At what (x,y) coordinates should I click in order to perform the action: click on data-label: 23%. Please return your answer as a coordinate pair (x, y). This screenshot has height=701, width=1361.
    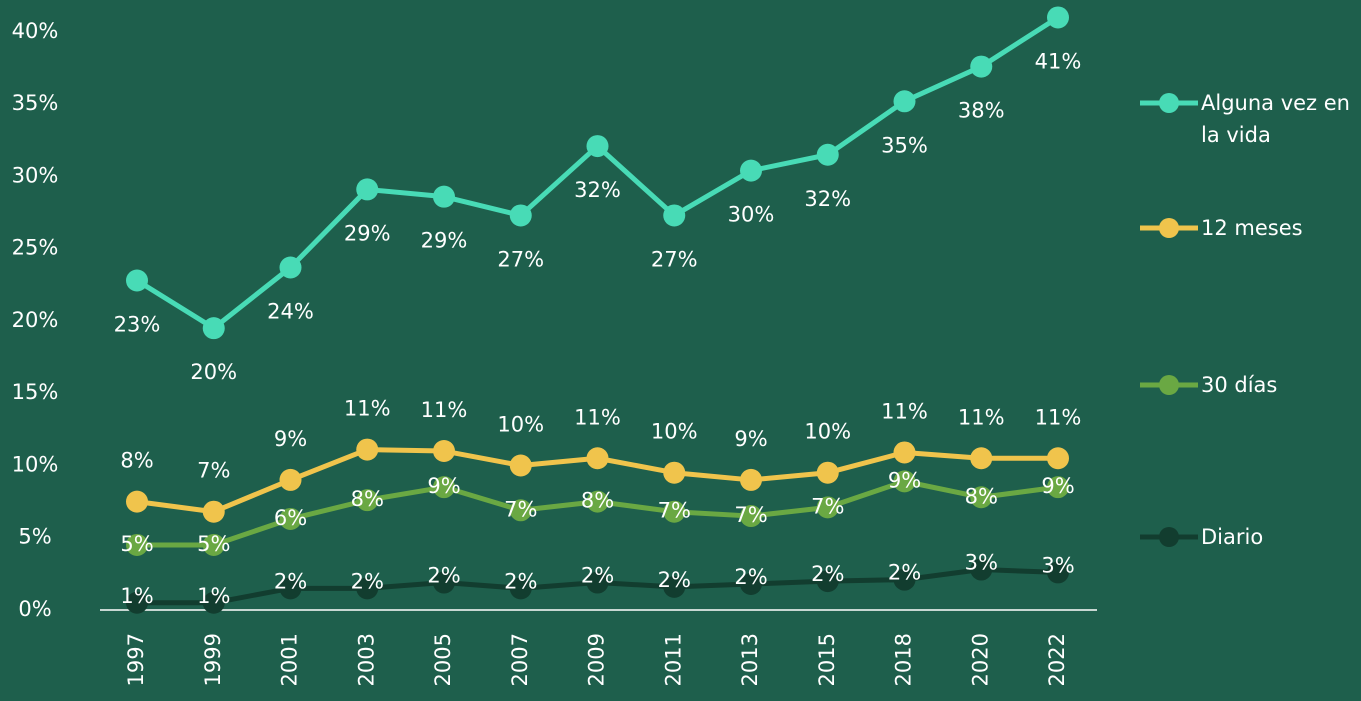
    Looking at the image, I should click on (137, 324).